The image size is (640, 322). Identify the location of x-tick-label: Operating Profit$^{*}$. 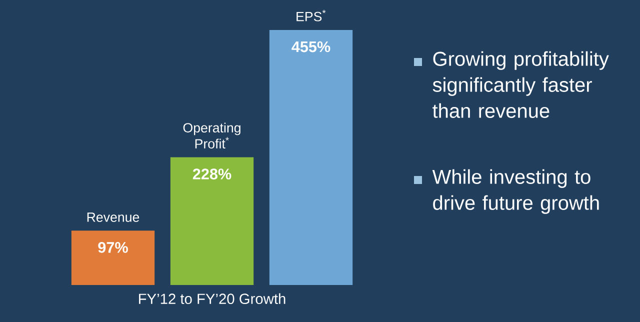
(211, 135).